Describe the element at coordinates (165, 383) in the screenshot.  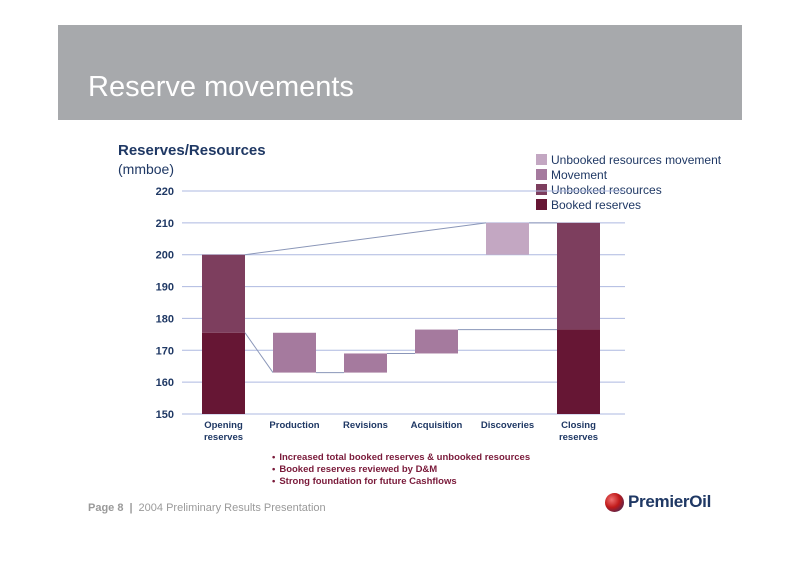
I see `y-tick-label: 160` at that location.